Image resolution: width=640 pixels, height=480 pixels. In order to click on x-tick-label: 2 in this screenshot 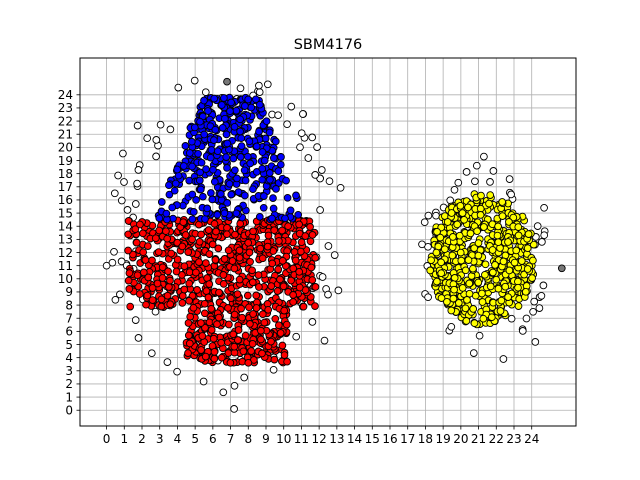, I will do `click(142, 439)`.